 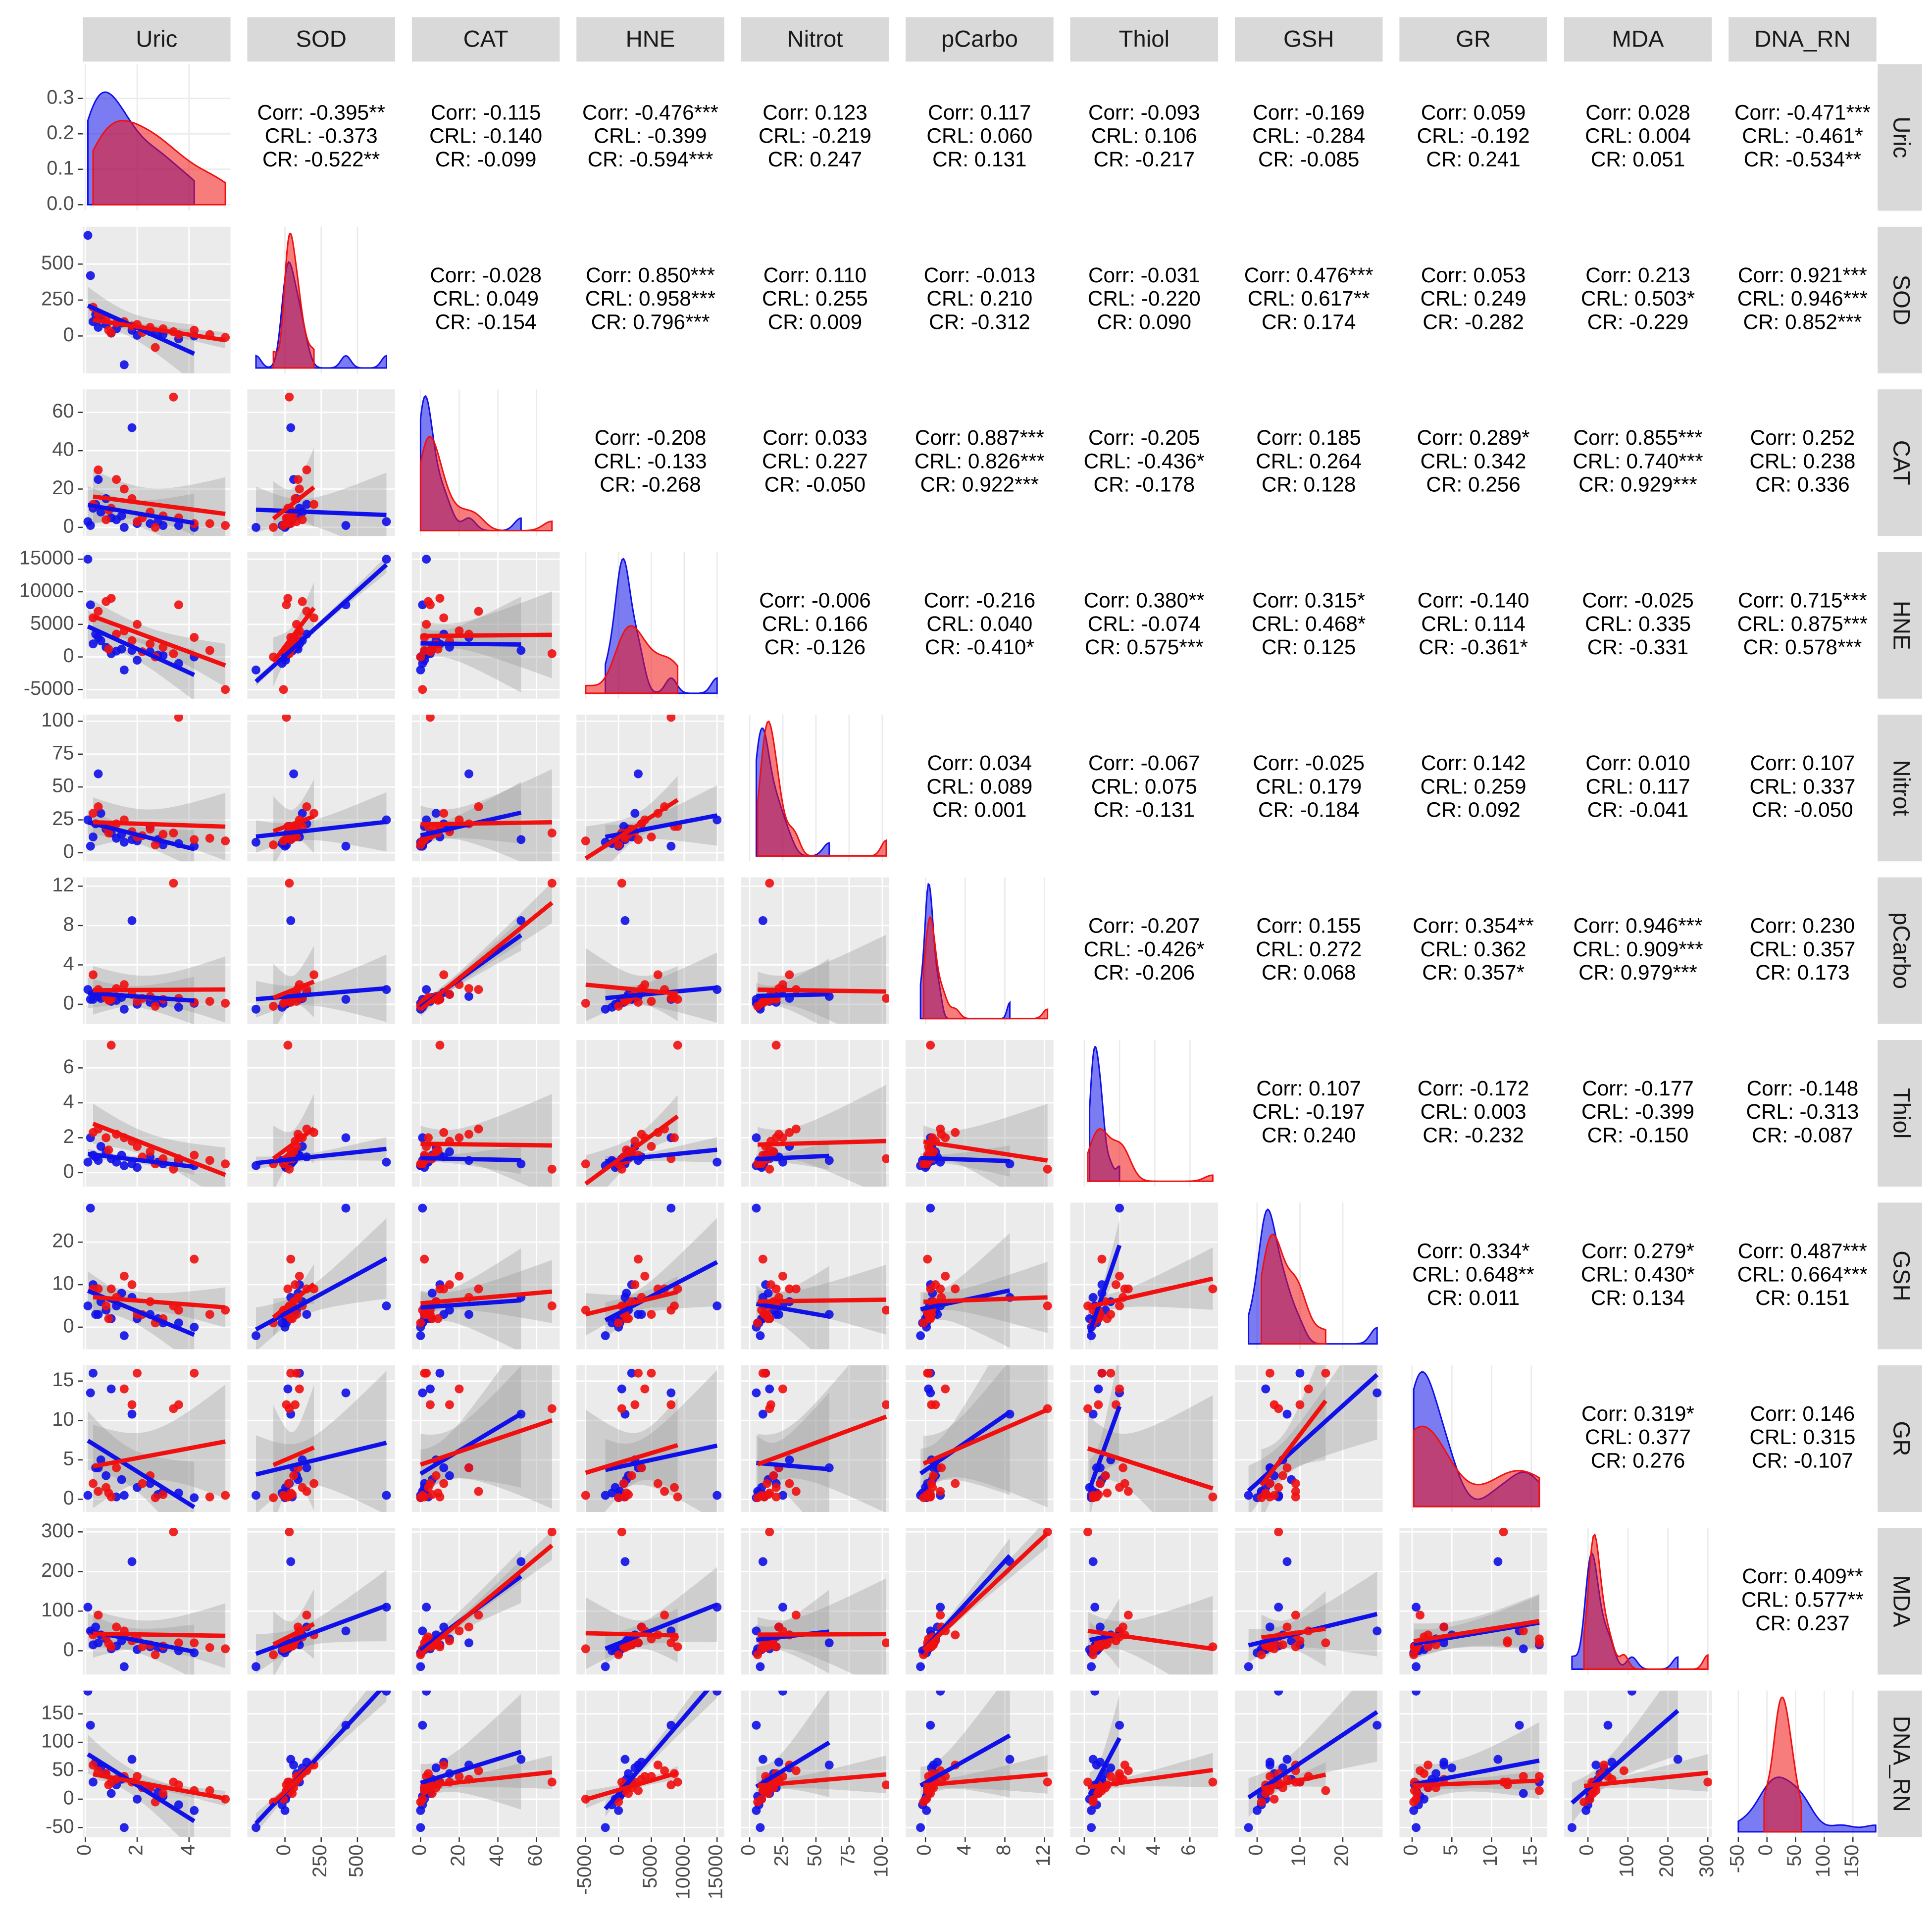 I want to click on correlation-text: CRL: 0.875***, so click(x=1802, y=623).